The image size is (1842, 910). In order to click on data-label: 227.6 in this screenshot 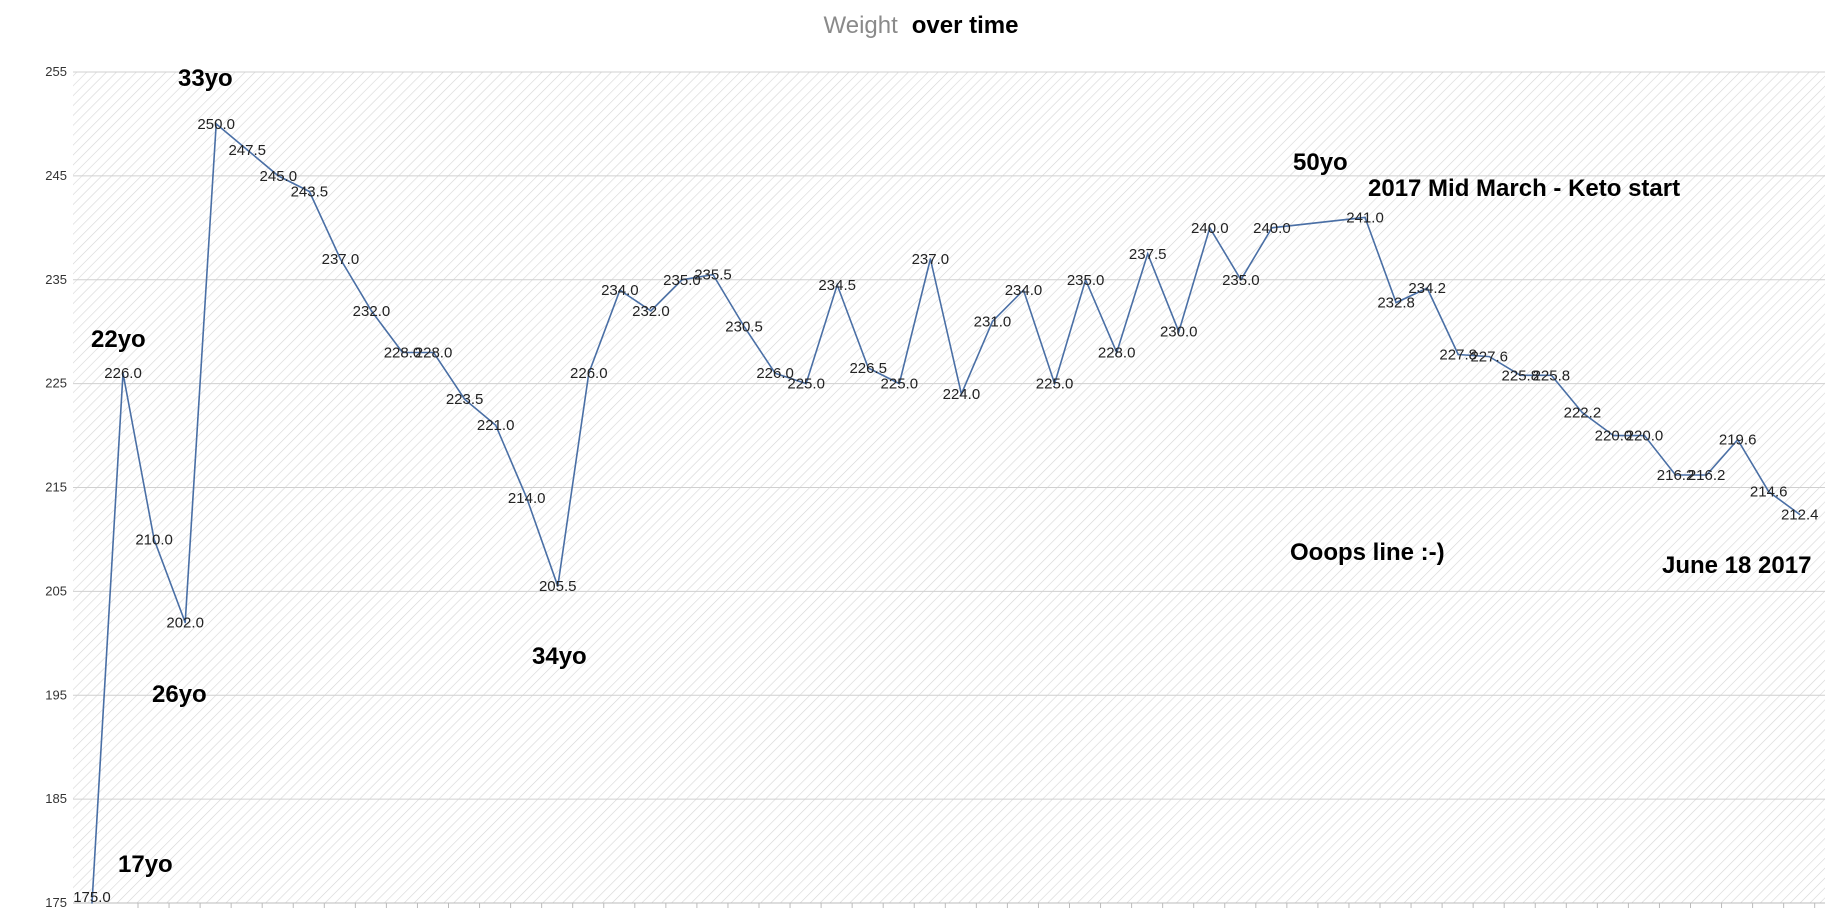, I will do `click(1489, 357)`.